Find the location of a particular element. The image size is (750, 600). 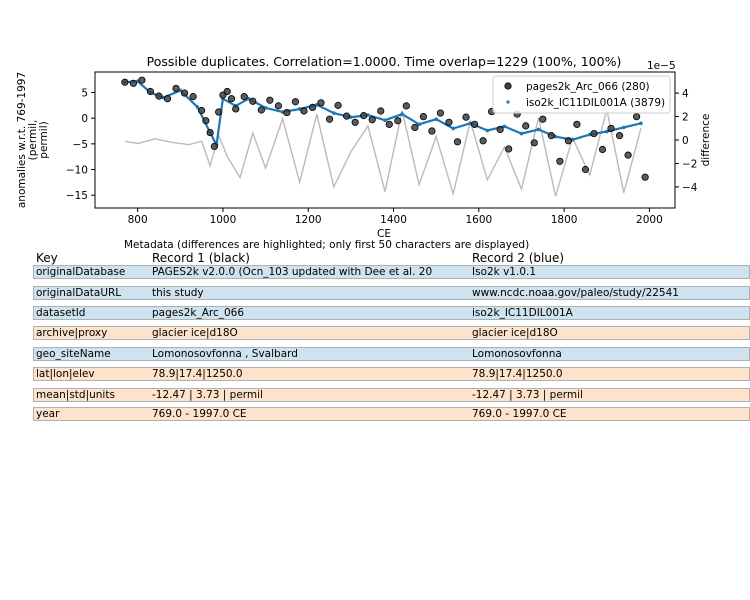

legend-marker-series1 is located at coordinates (508, 86).